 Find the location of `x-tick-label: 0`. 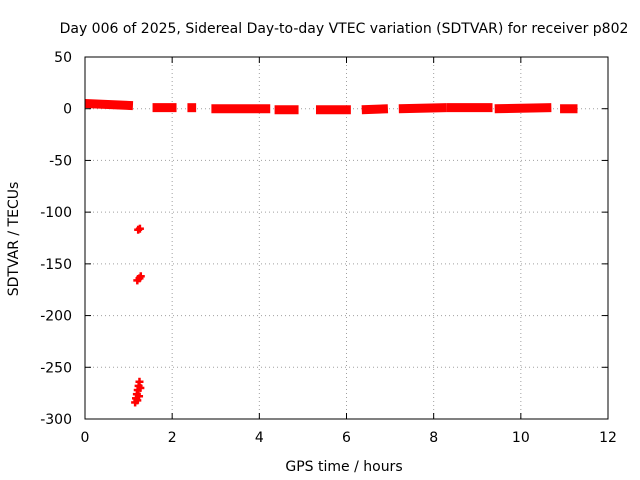

x-tick-label: 0 is located at coordinates (85, 438).